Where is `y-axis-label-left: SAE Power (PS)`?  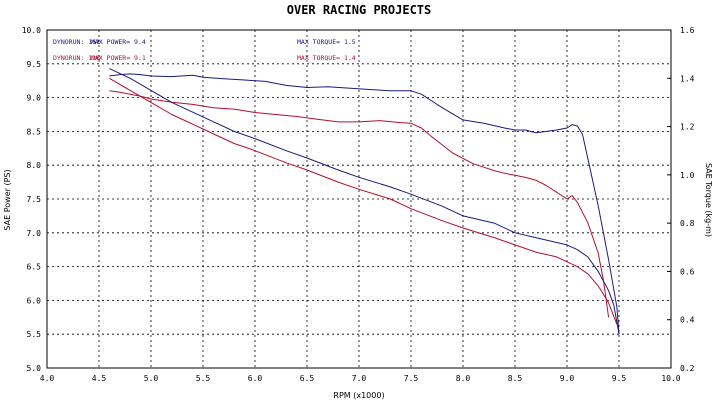
y-axis-label-left: SAE Power (PS) is located at coordinates (7, 199).